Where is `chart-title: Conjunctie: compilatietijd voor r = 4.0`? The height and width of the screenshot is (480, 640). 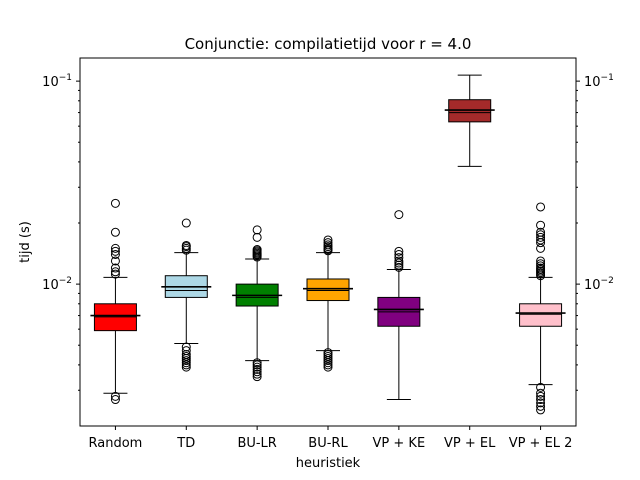 chart-title: Conjunctie: compilatietijd voor r = 4.0 is located at coordinates (328, 44).